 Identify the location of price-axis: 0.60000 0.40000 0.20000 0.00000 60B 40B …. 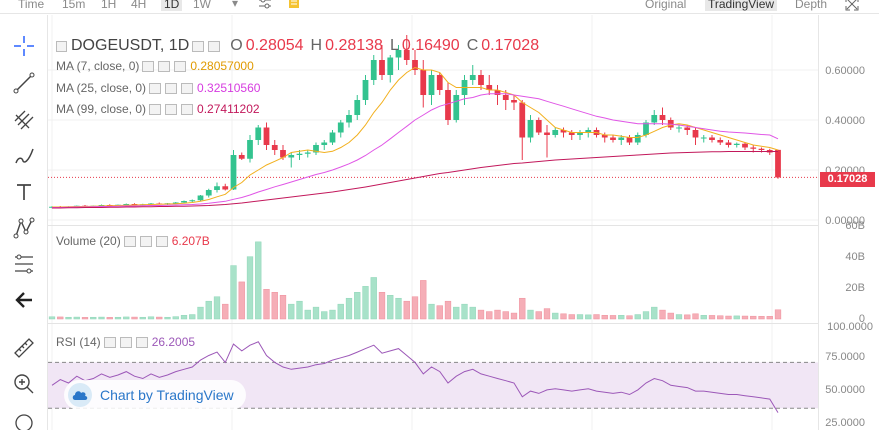
(848, 222).